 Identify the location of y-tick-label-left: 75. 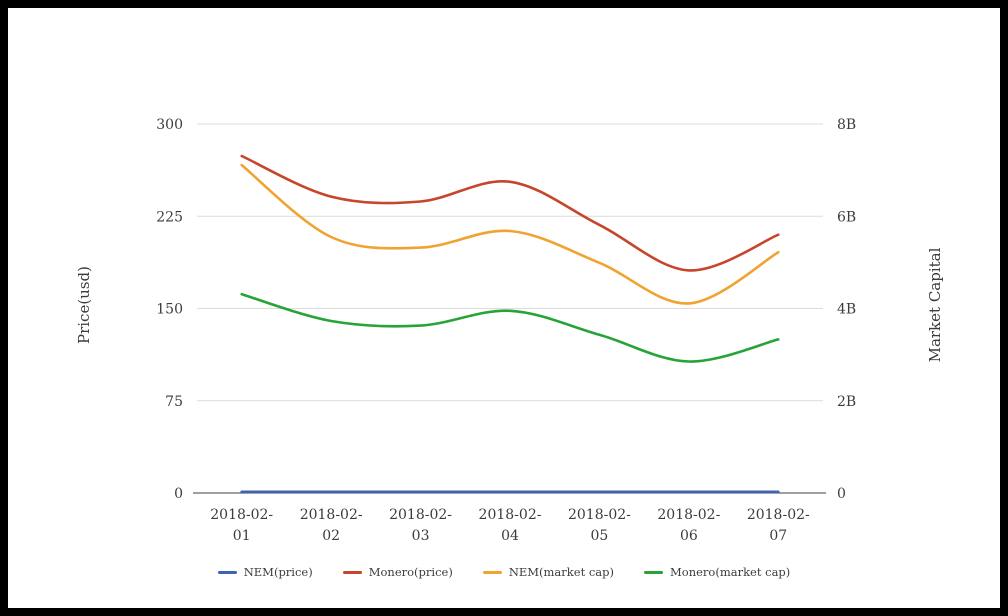
(174, 402).